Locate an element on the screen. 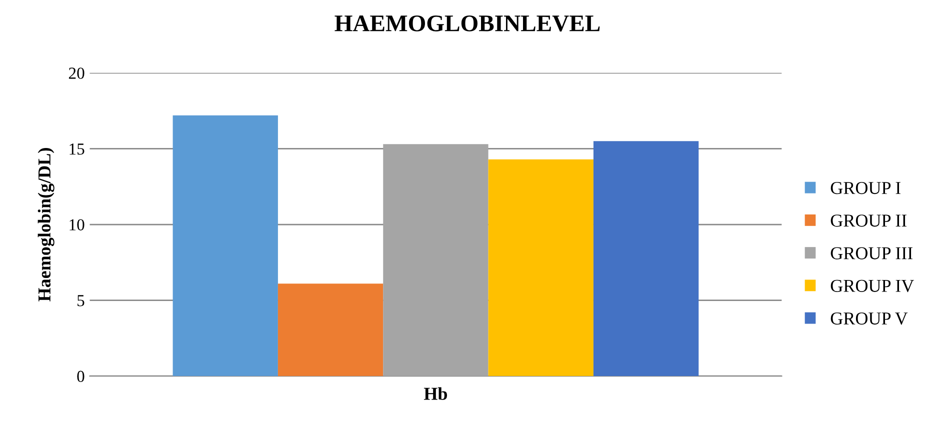  x-tick-label: Hb is located at coordinates (436, 393).